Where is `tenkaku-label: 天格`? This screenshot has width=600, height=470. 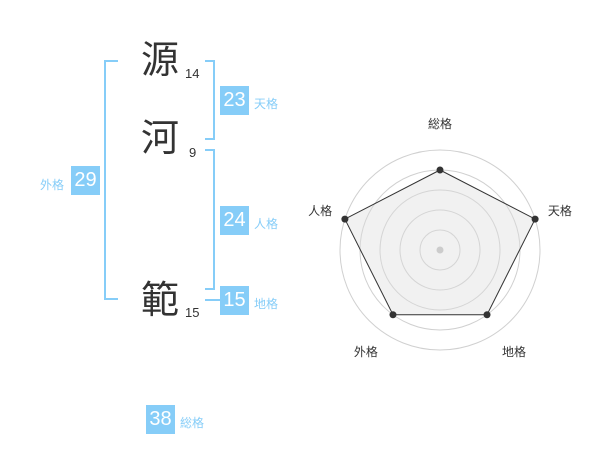 tenkaku-label: 天格 is located at coordinates (266, 104).